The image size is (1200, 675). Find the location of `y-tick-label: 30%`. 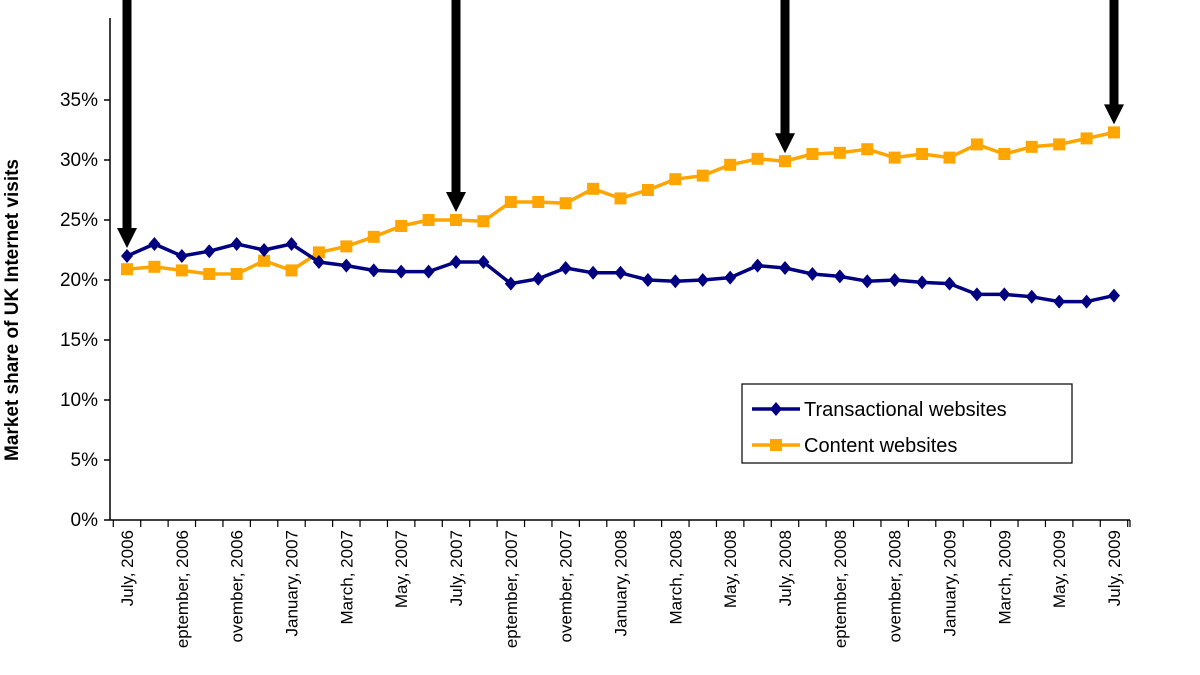

y-tick-label: 30% is located at coordinates (79, 160).